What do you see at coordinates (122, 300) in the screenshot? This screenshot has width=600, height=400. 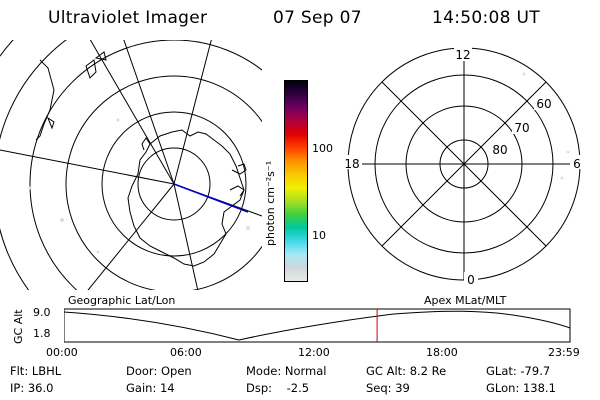 I see `left-panel-caption: Geographic Lat/Lon` at bounding box center [122, 300].